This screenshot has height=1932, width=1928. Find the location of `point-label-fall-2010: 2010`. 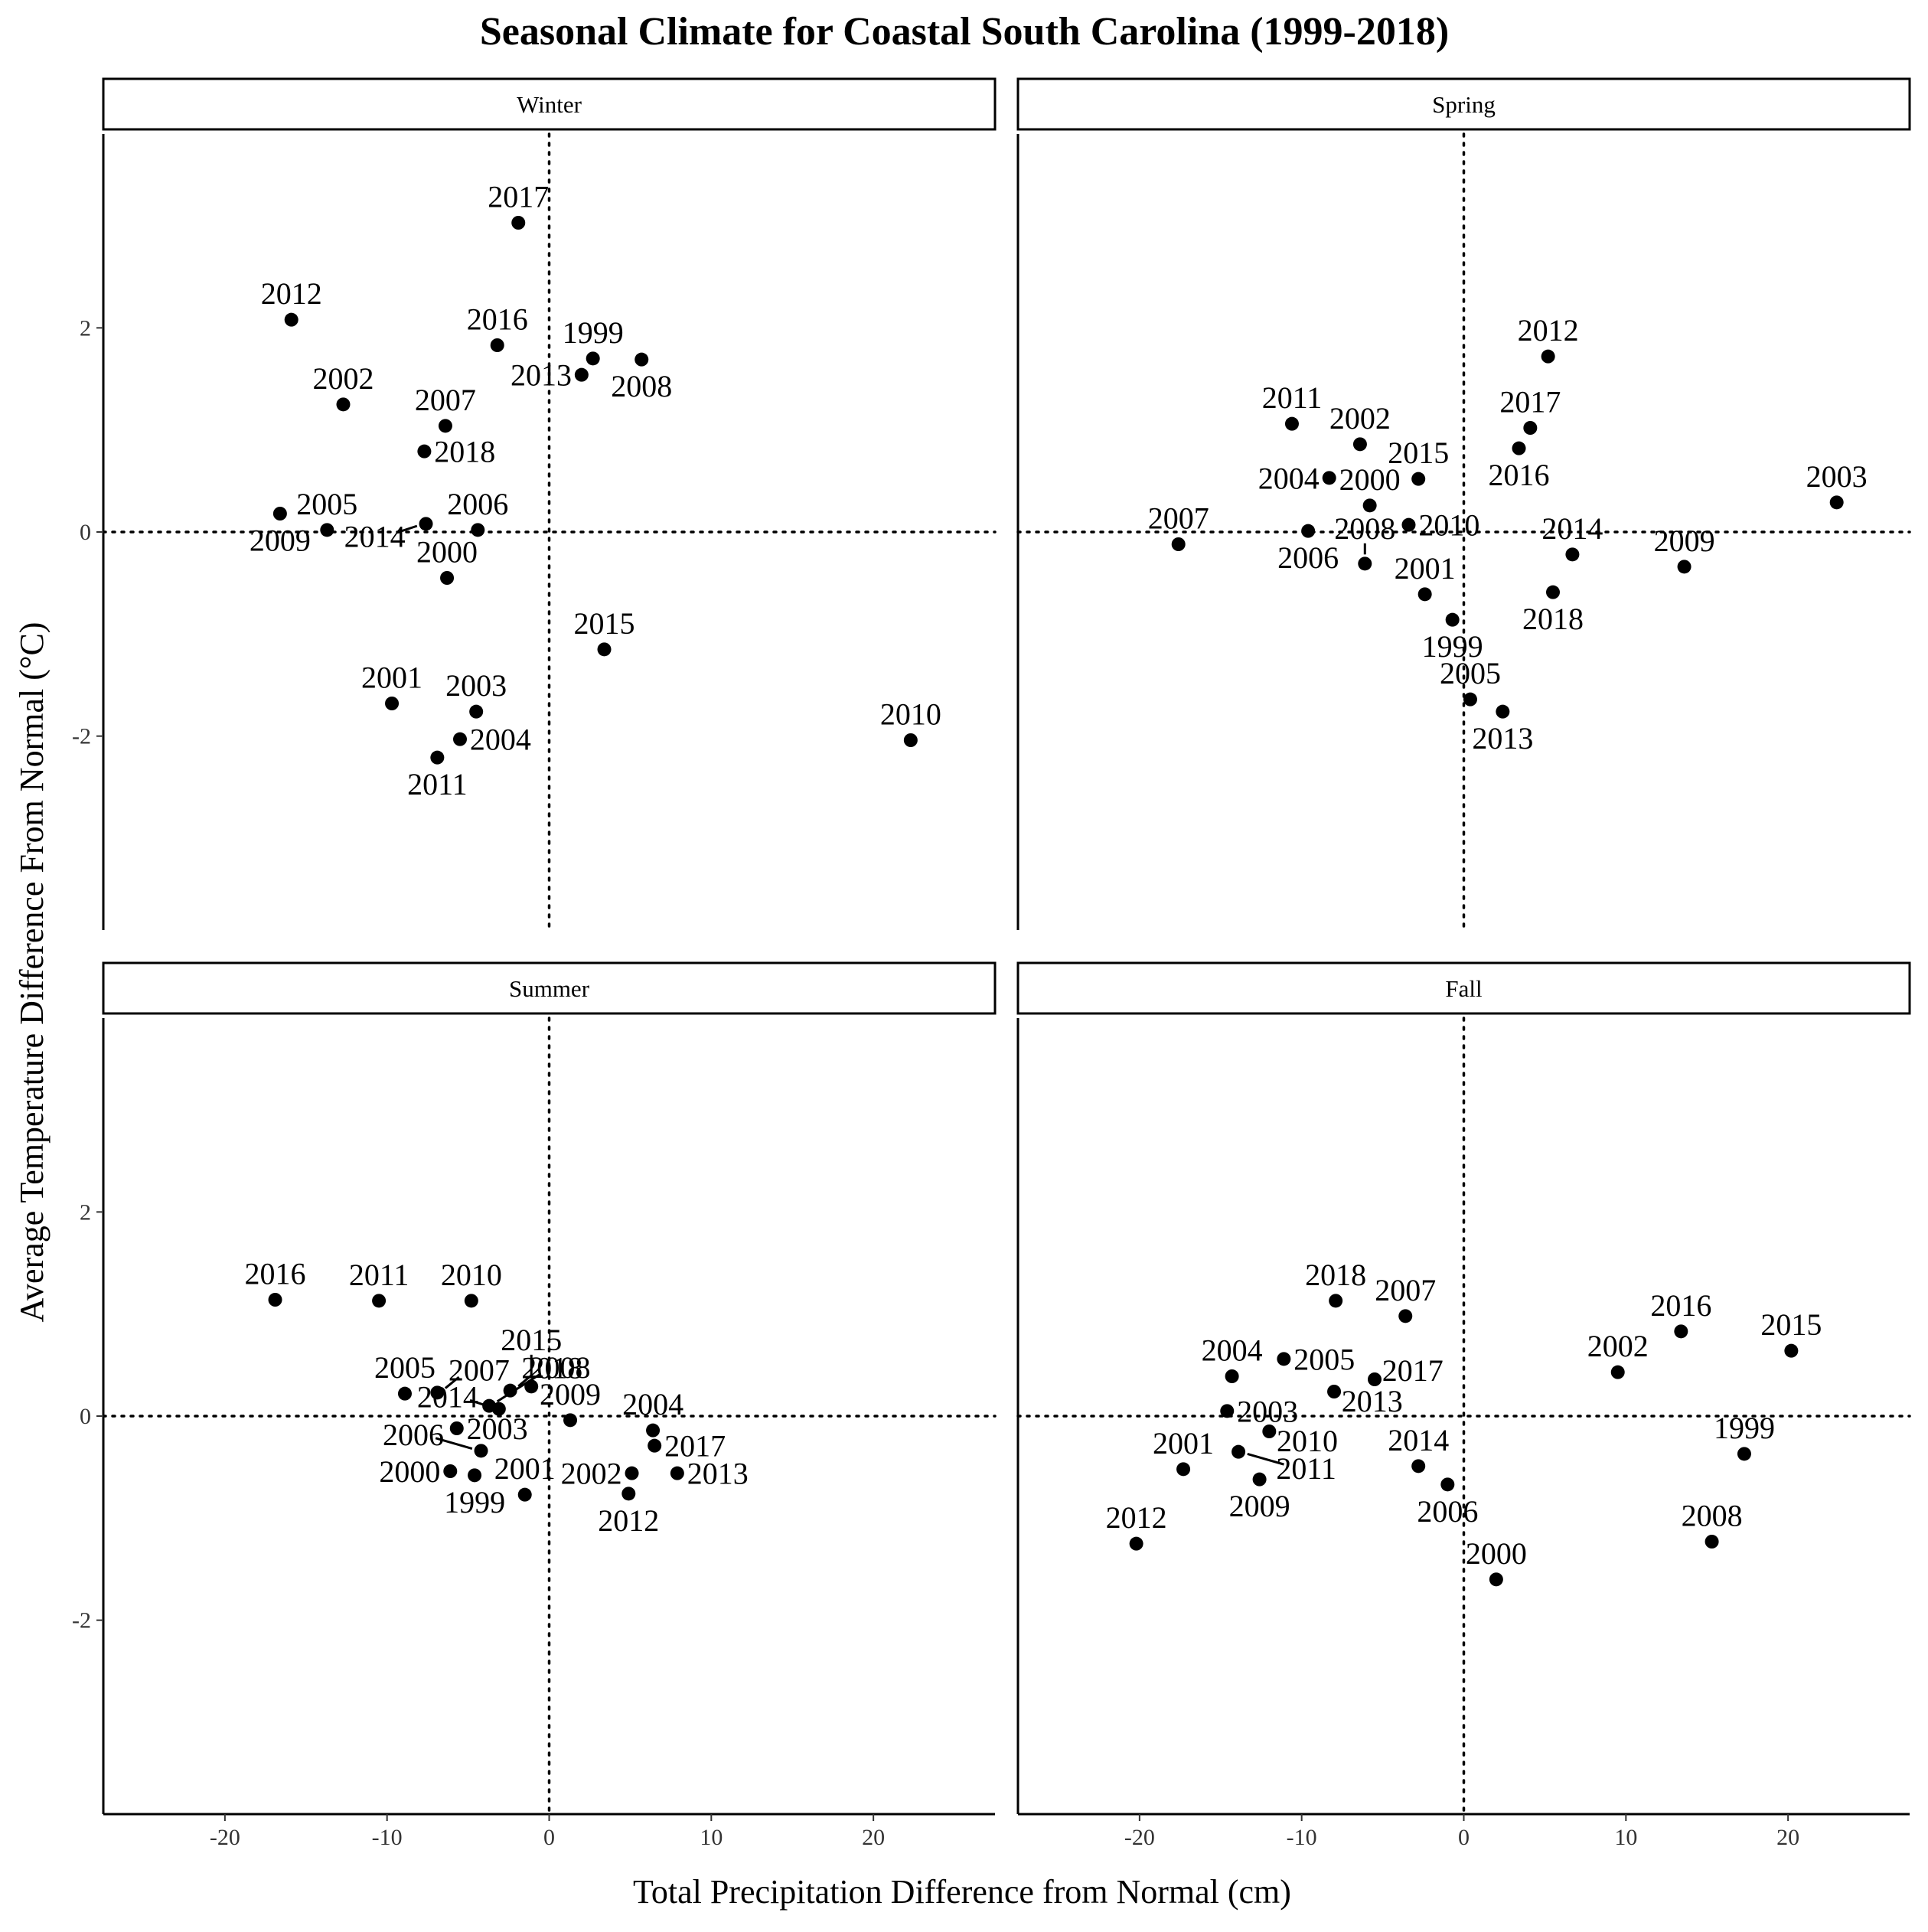

point-label-fall-2010: 2010 is located at coordinates (1307, 1441).